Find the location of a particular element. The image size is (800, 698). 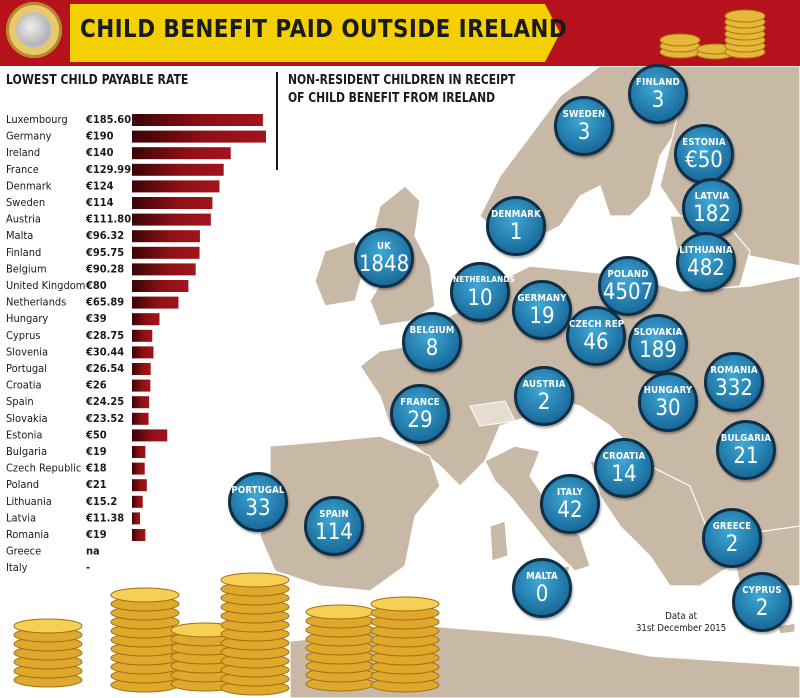

bubble-value: 42 is located at coordinates (570, 510).